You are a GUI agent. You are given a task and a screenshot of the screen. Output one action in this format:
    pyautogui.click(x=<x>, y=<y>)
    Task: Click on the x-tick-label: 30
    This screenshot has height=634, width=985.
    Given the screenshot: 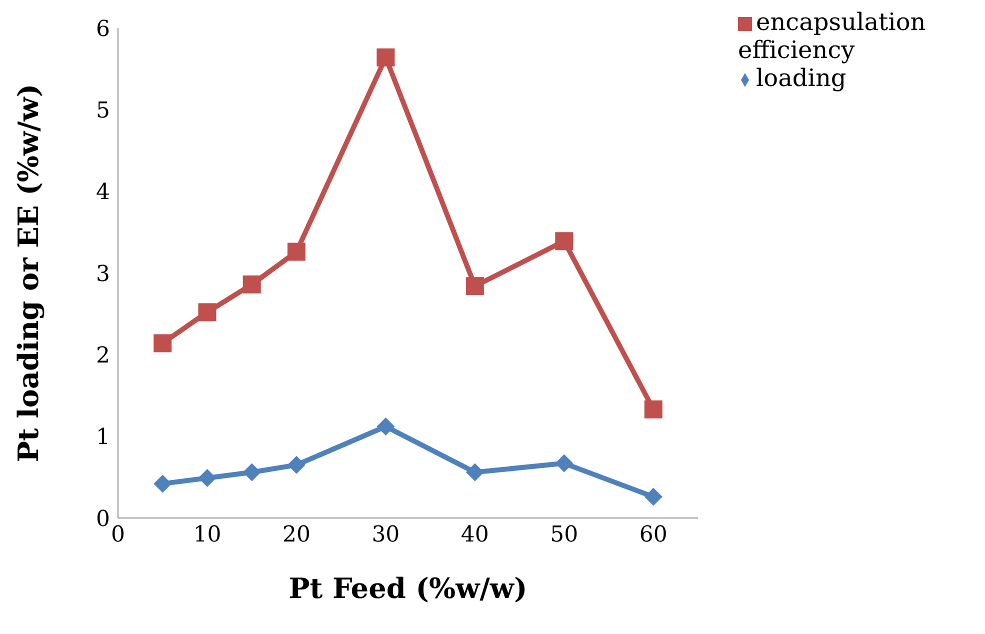 What is the action you would take?
    pyautogui.click(x=386, y=535)
    